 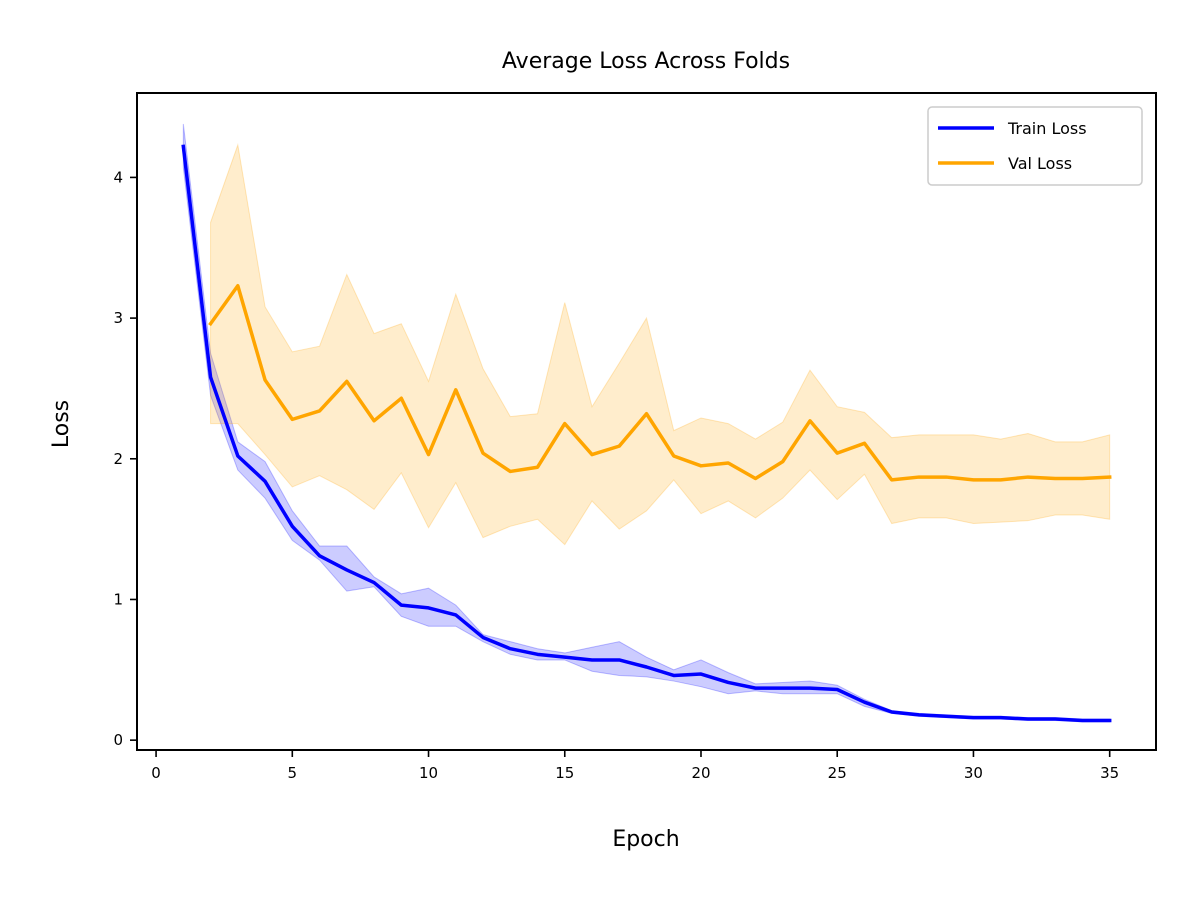 I want to click on y-axis-label: Loss, so click(x=61, y=424).